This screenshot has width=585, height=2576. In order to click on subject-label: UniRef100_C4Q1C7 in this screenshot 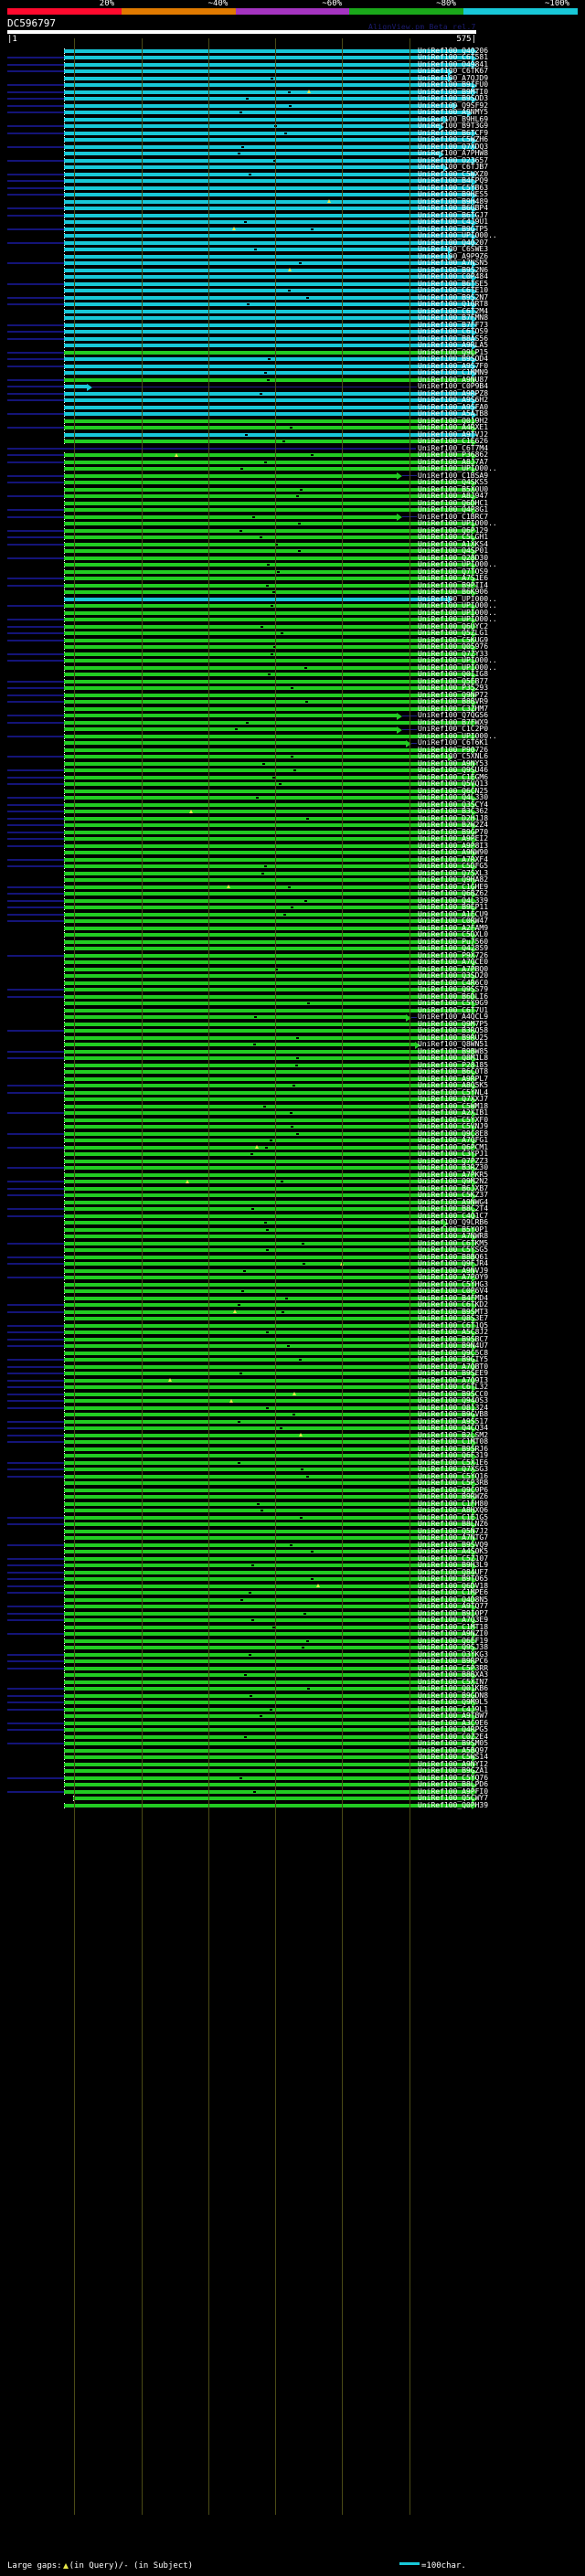, I will do `click(454, 1215)`.